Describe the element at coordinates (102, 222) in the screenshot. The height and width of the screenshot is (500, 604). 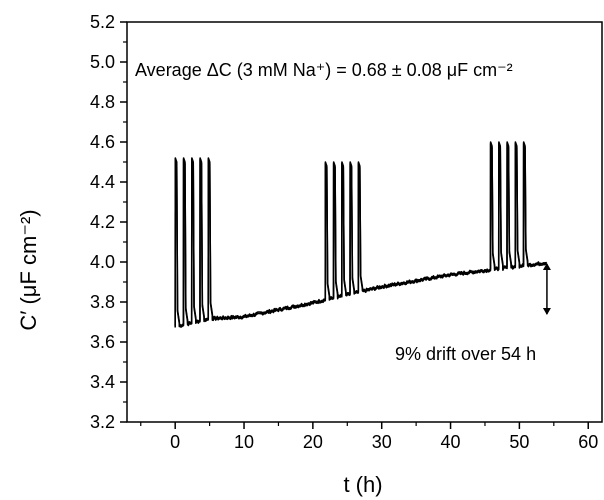
I see `y-tick-label: 4.2` at that location.